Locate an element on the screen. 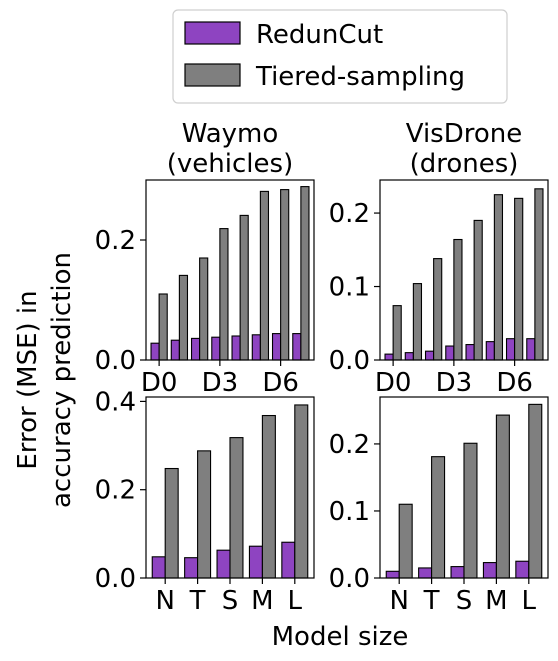 The image size is (558, 661). panel-title-waymo-line1: Waymo is located at coordinates (230, 134).